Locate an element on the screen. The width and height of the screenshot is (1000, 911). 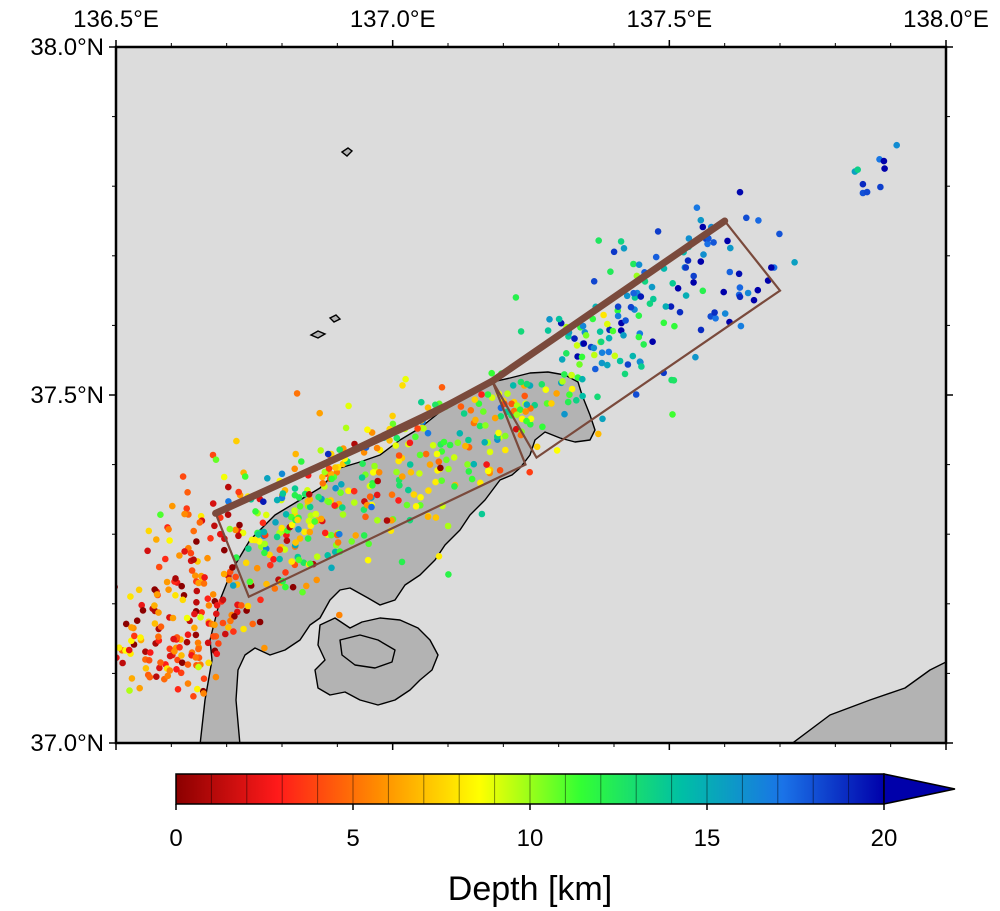
colorbar-title: Depth [km] is located at coordinates (530, 889).